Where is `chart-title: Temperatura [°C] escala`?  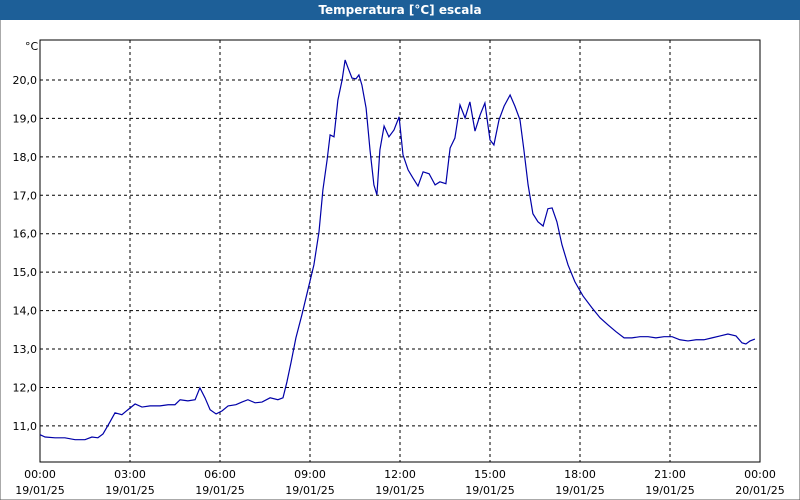
chart-title: Temperatura [°C] escala is located at coordinates (399, 10).